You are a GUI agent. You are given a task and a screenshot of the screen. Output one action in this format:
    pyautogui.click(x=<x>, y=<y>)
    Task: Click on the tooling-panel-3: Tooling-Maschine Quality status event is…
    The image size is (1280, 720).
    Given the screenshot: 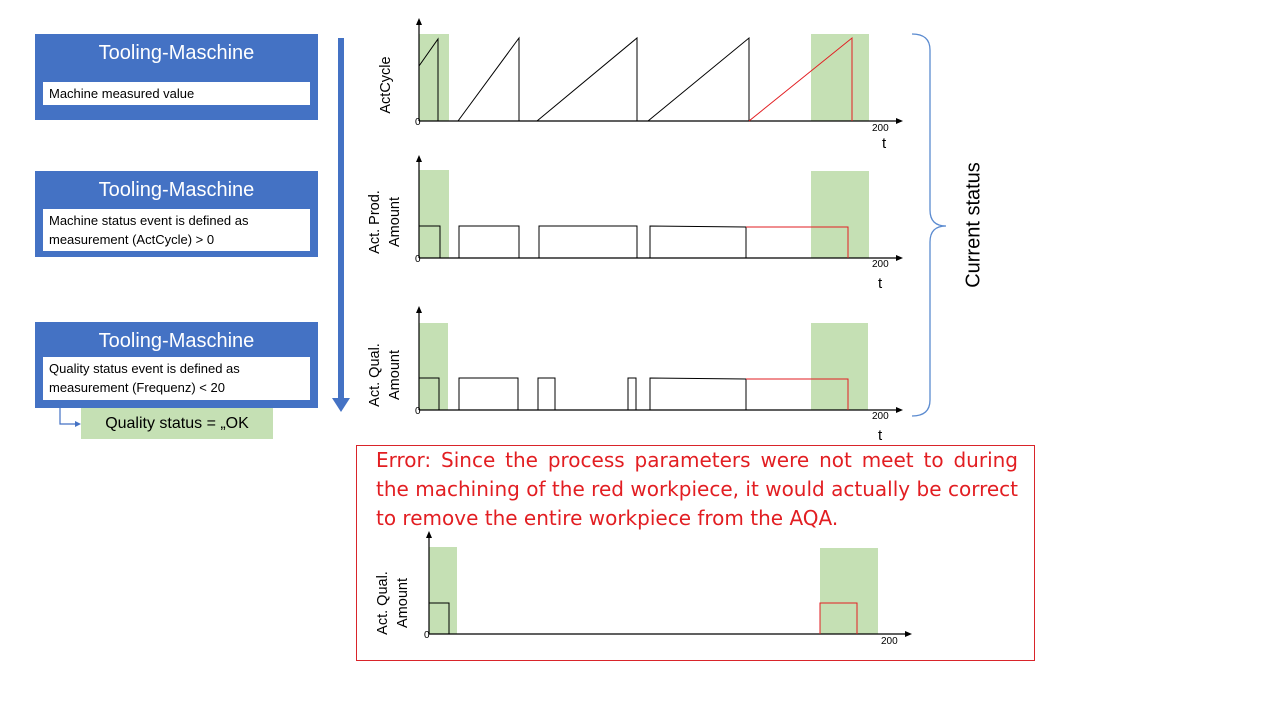 What is the action you would take?
    pyautogui.click(x=176, y=365)
    